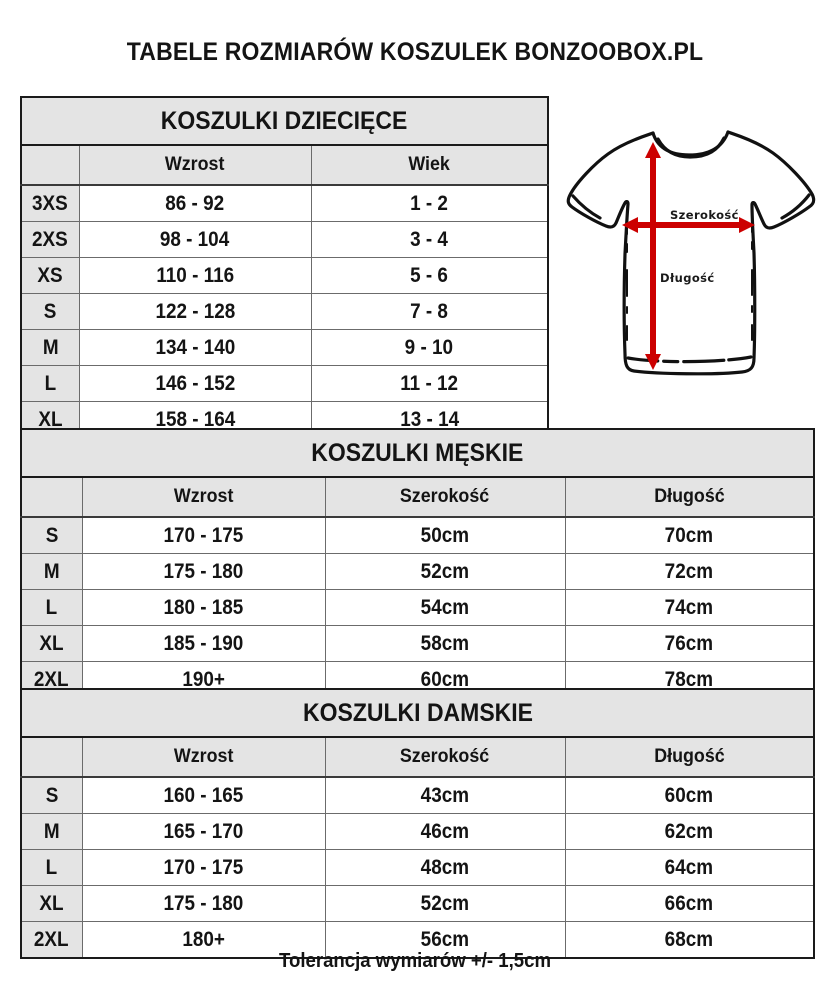 This screenshot has height=1000, width=830. I want to click on value-text: 180 - 185, so click(203, 607).